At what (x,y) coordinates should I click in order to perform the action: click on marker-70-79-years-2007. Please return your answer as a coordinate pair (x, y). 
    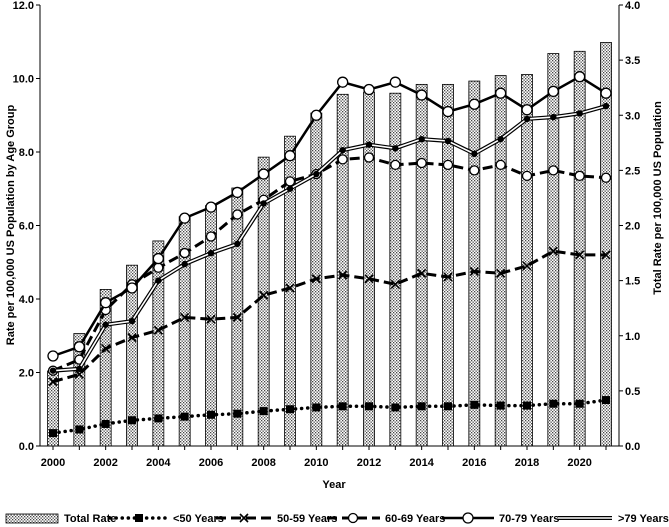
    Looking at the image, I should click on (237, 192).